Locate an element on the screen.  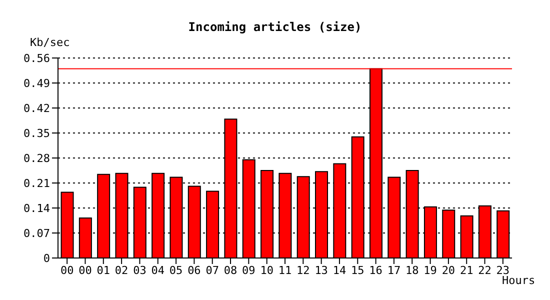
x-tick-label: 20 is located at coordinates (449, 270).